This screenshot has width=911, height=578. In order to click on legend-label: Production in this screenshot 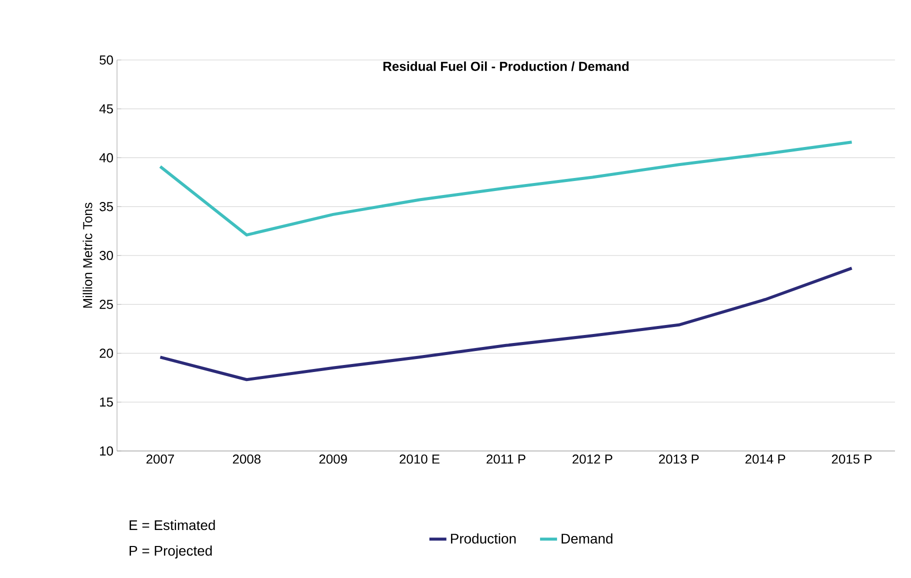, I will do `click(483, 538)`.